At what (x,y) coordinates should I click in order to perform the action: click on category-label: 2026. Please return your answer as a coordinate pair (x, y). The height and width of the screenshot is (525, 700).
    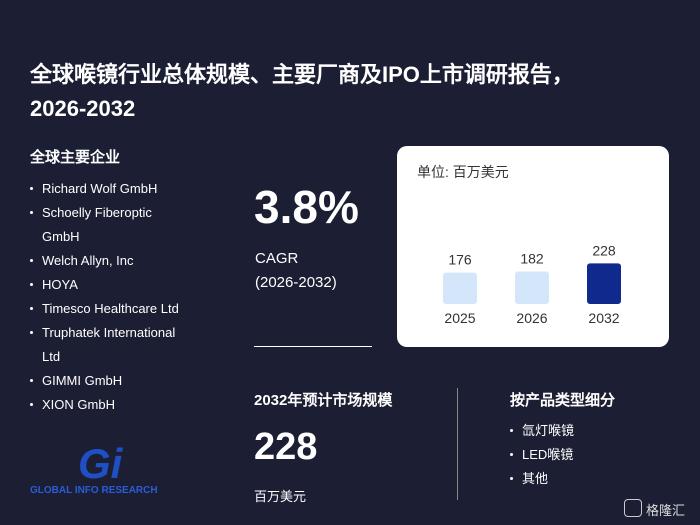
    Looking at the image, I should click on (531, 318).